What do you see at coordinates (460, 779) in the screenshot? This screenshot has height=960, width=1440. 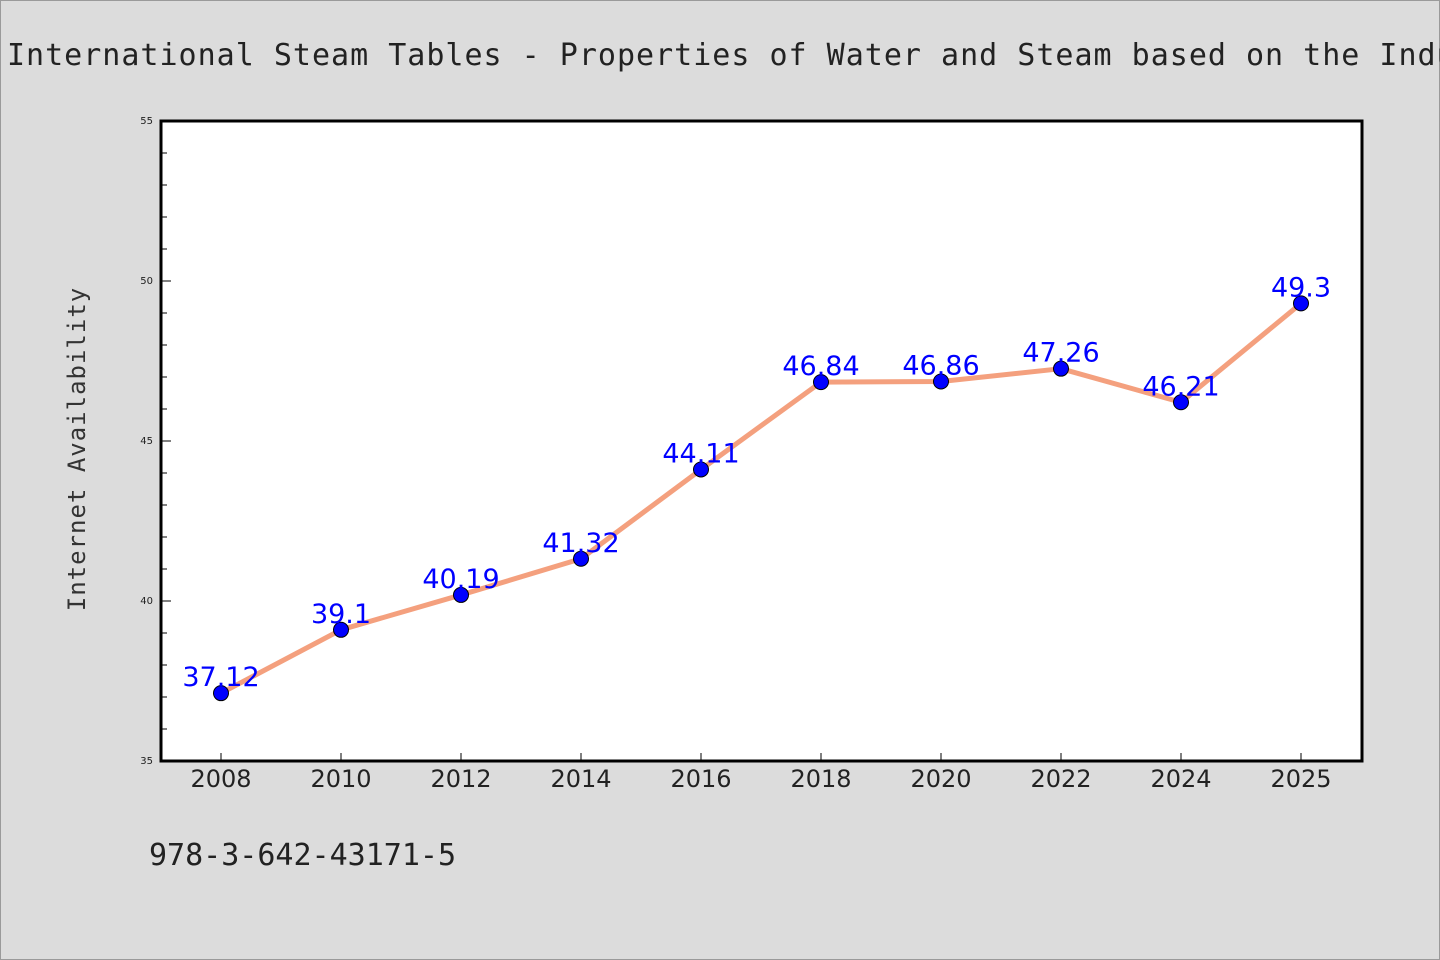 I see `x-tick-label: 2012` at bounding box center [460, 779].